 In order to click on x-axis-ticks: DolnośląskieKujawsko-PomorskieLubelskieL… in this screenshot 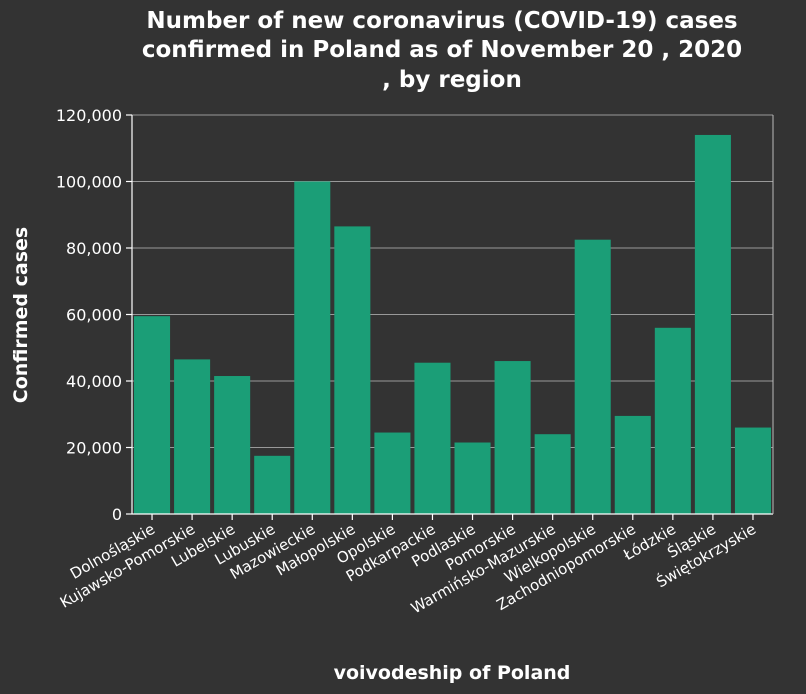, I will do `click(408, 565)`.